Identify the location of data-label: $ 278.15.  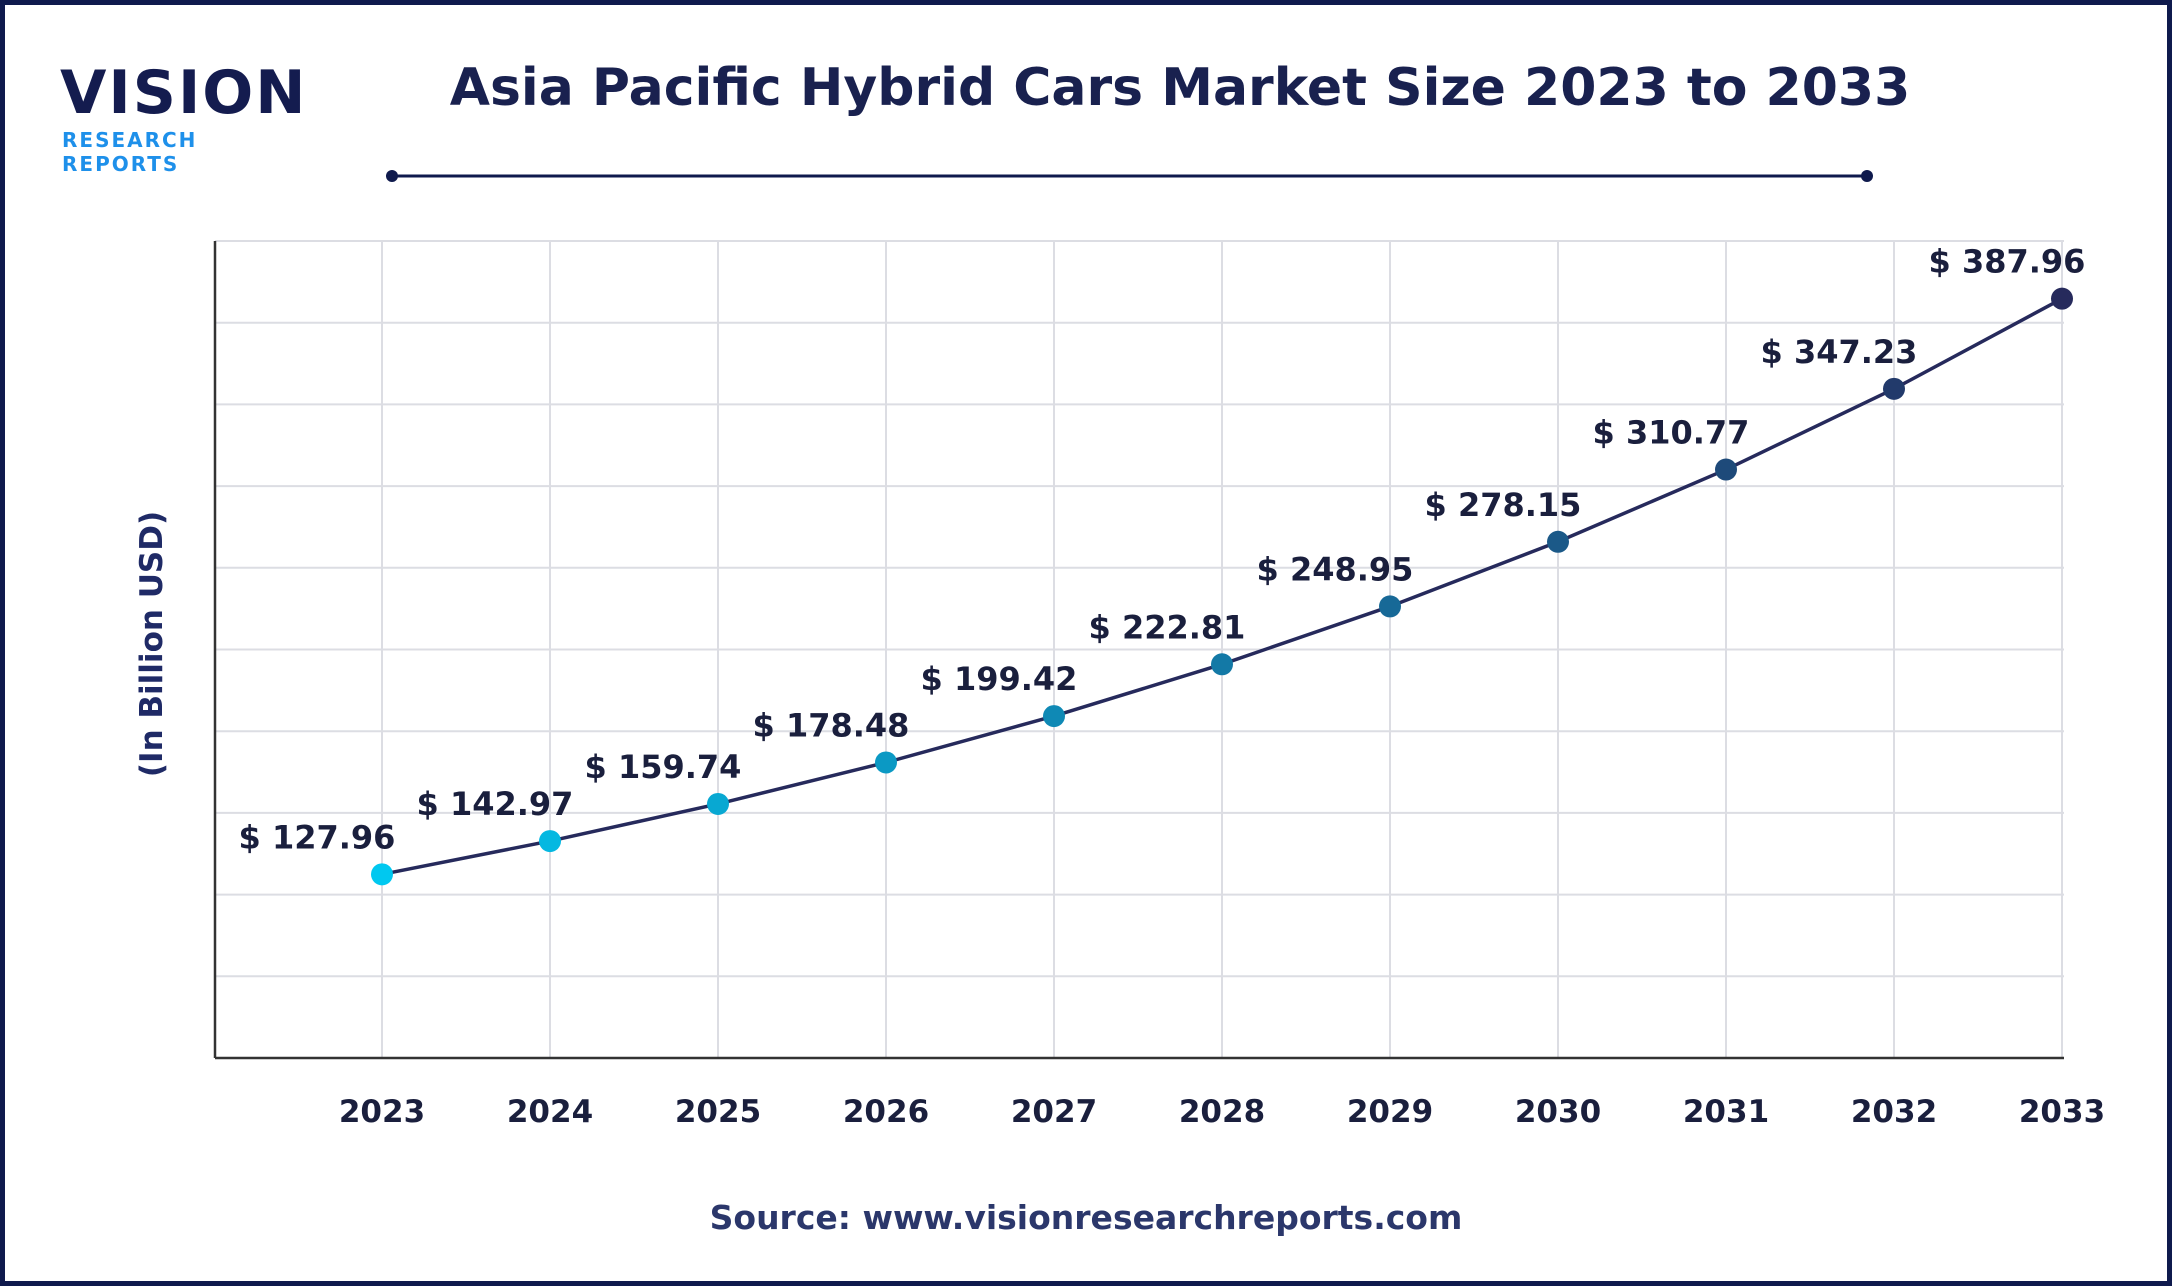
(1503, 505).